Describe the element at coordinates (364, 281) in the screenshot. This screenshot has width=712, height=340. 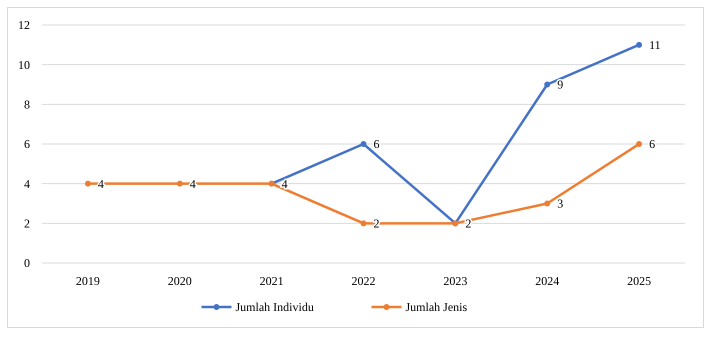
I see `x-tick-label: 2022` at that location.